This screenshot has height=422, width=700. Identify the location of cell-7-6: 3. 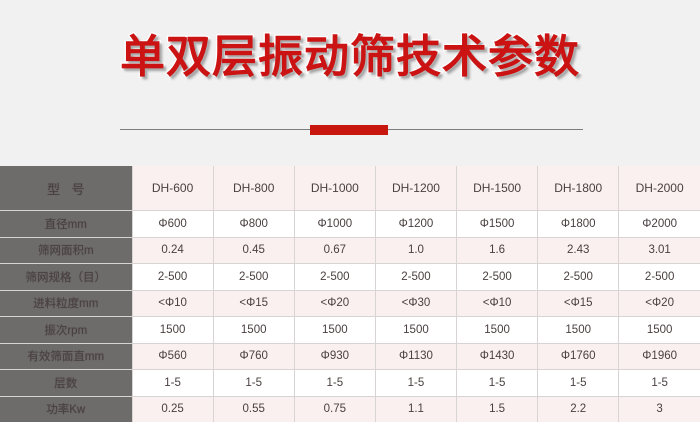
(659, 409).